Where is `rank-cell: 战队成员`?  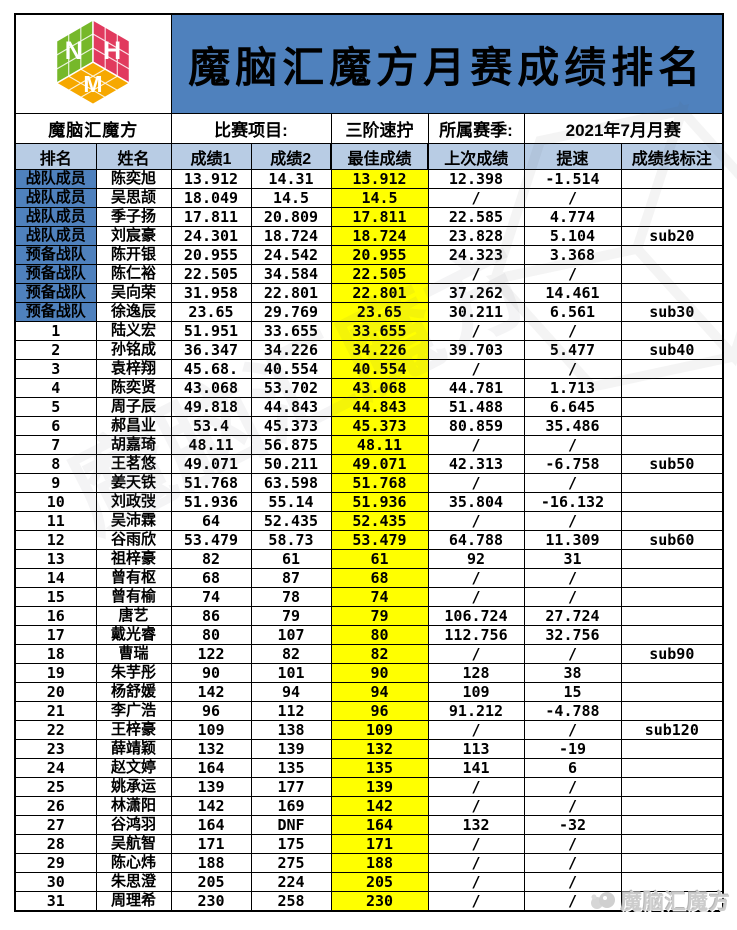 rank-cell: 战队成员 is located at coordinates (55, 198).